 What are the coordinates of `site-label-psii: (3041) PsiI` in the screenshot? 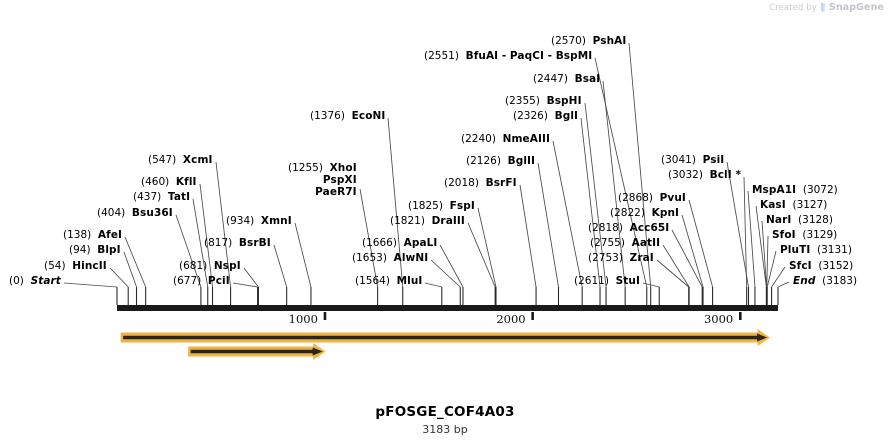 It's located at (692, 160).